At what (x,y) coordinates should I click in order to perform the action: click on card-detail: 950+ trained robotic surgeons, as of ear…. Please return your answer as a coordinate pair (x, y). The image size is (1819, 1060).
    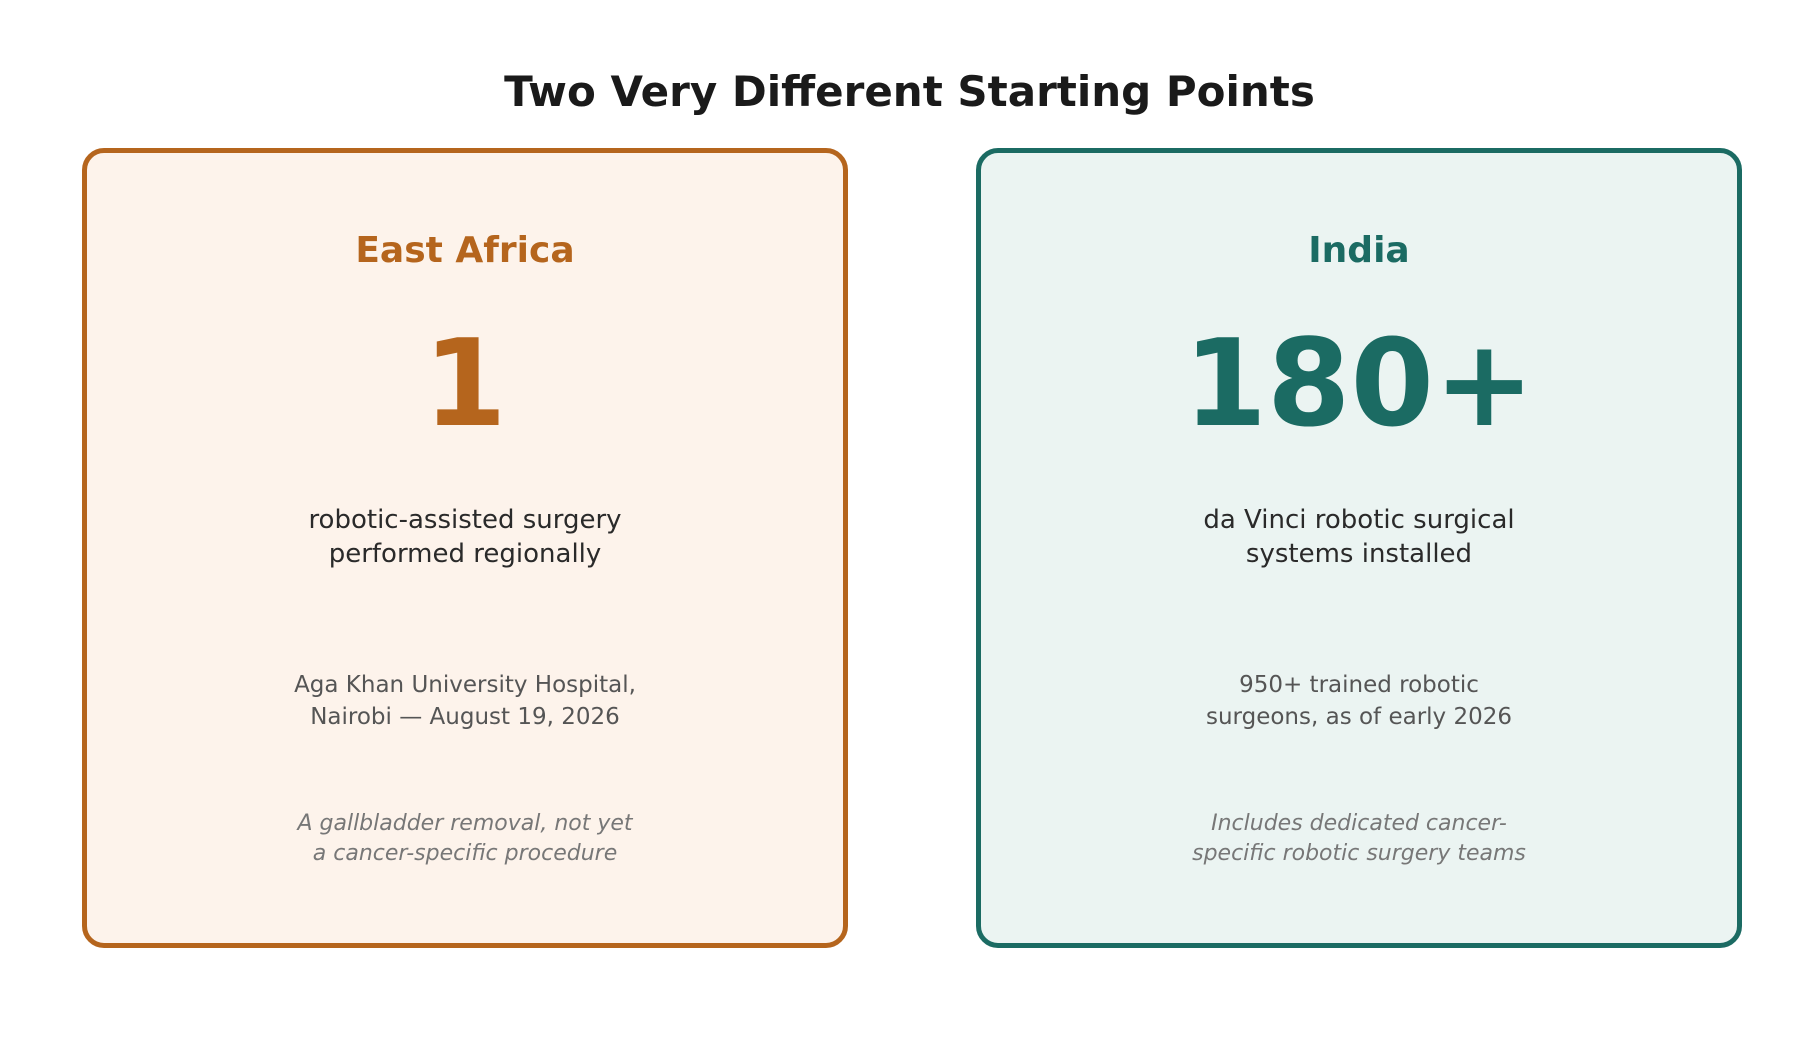
    Looking at the image, I should click on (1359, 701).